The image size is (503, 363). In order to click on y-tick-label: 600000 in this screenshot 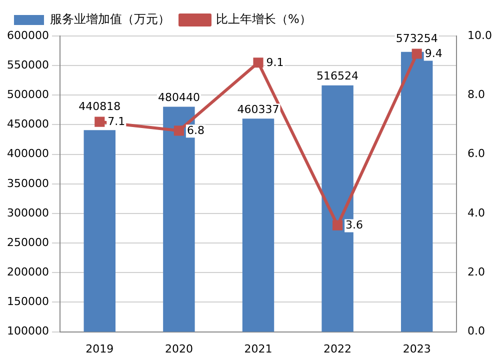, I will do `click(27, 35)`.